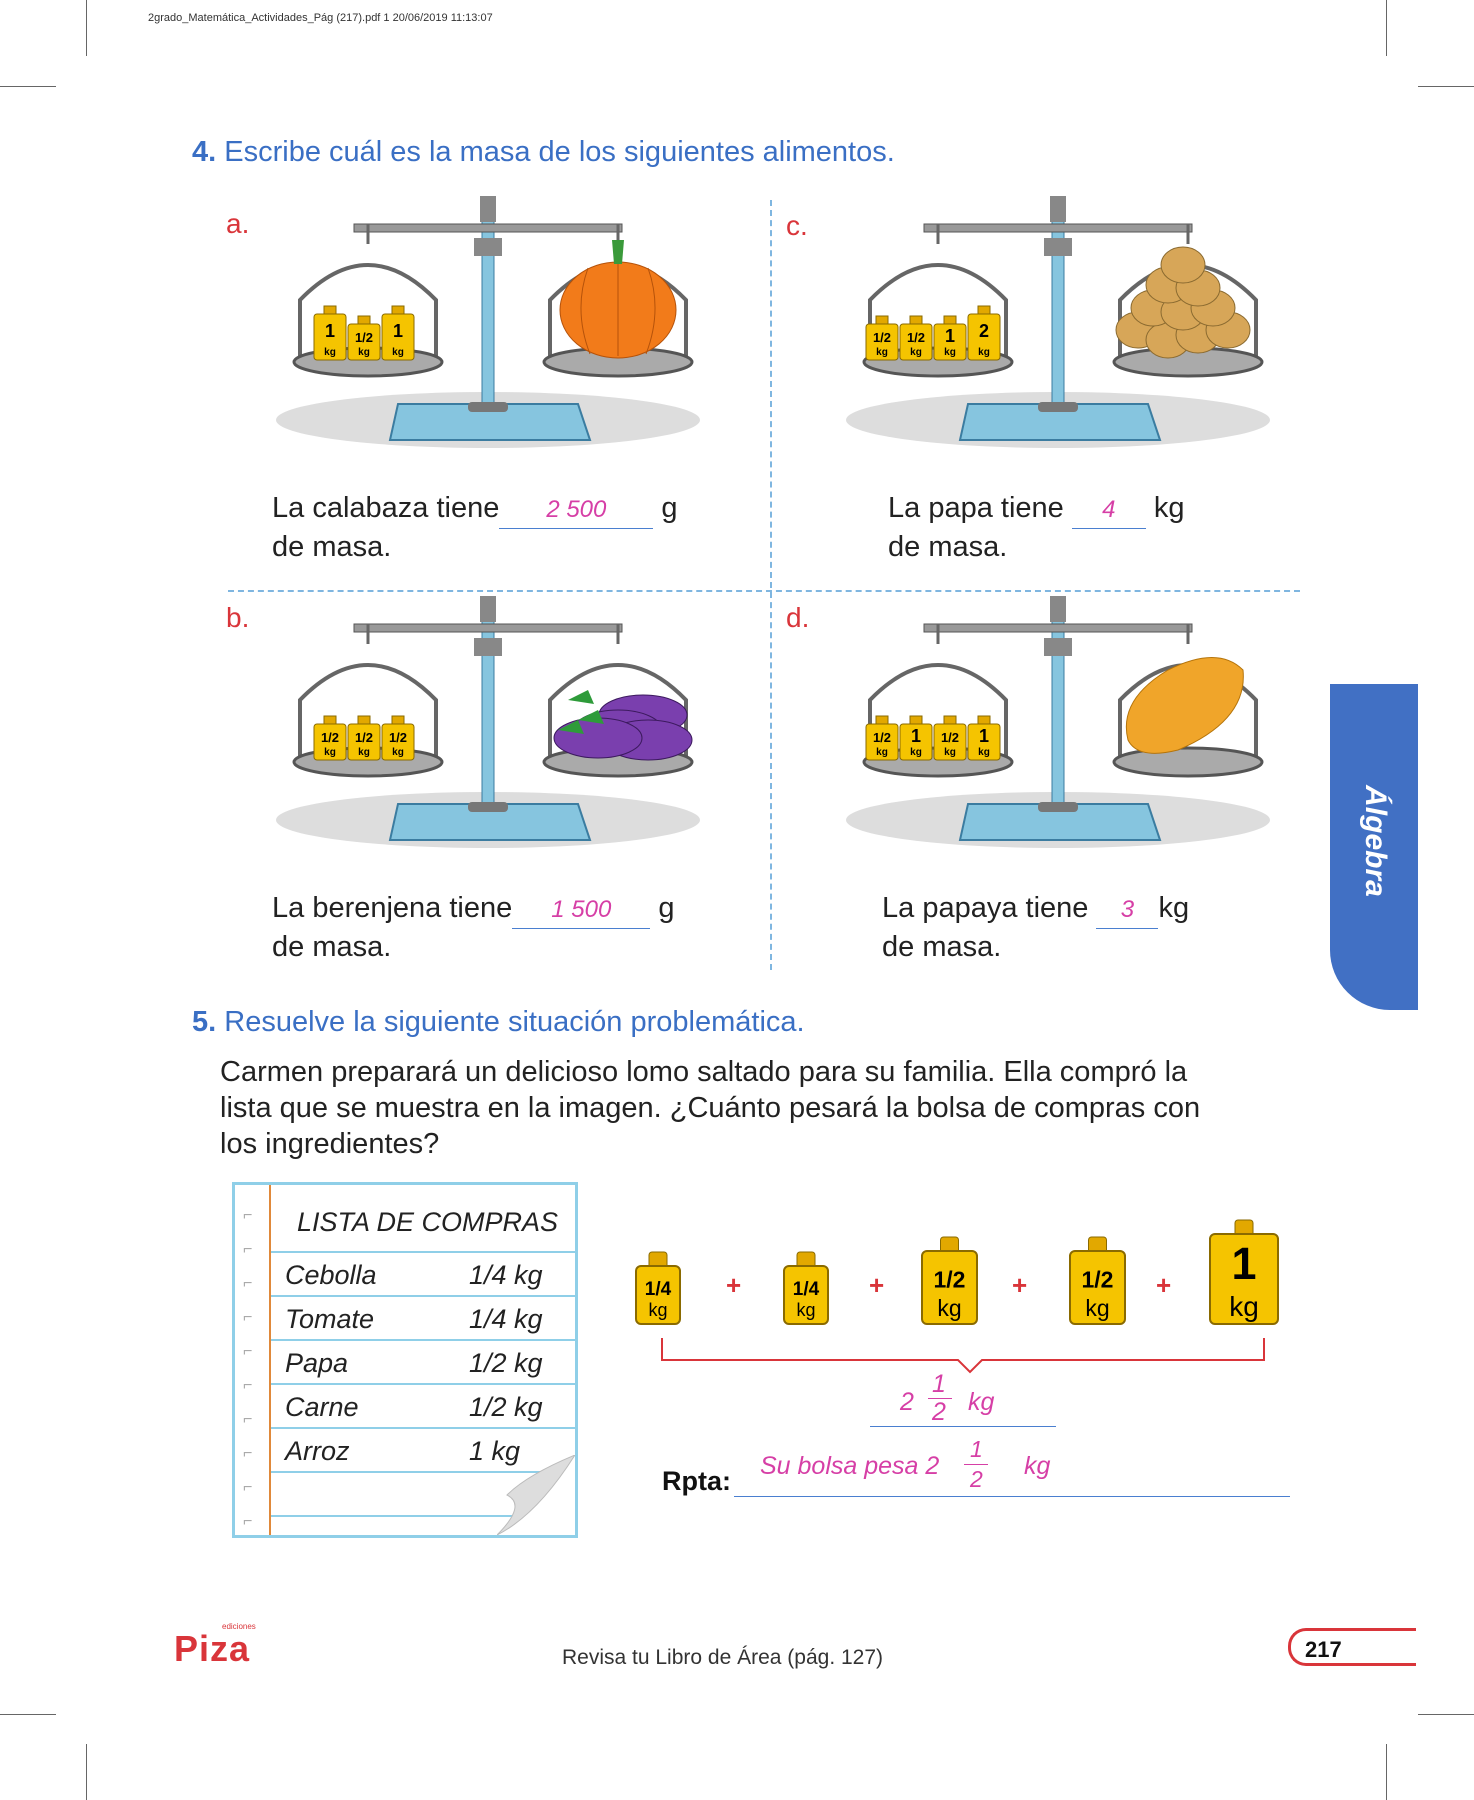  What do you see at coordinates (1127, 910) in the screenshot?
I see `answer-field: 3` at bounding box center [1127, 910].